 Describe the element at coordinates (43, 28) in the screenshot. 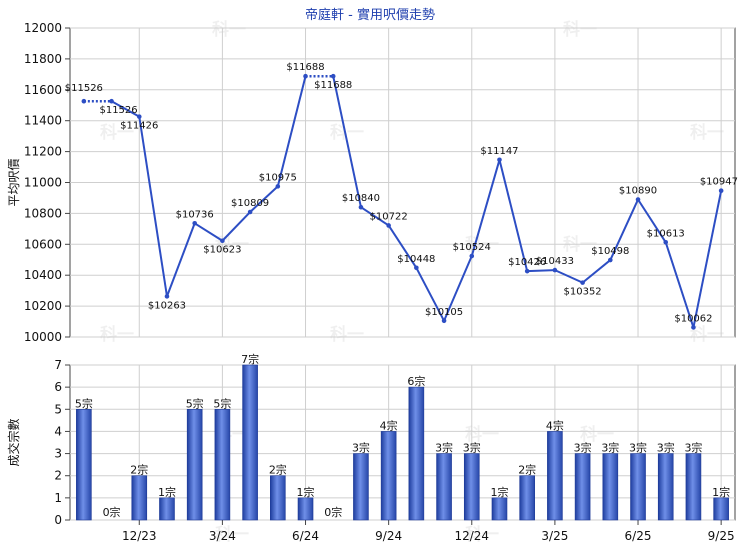

I see `line-y-tick-label: 12000` at that location.